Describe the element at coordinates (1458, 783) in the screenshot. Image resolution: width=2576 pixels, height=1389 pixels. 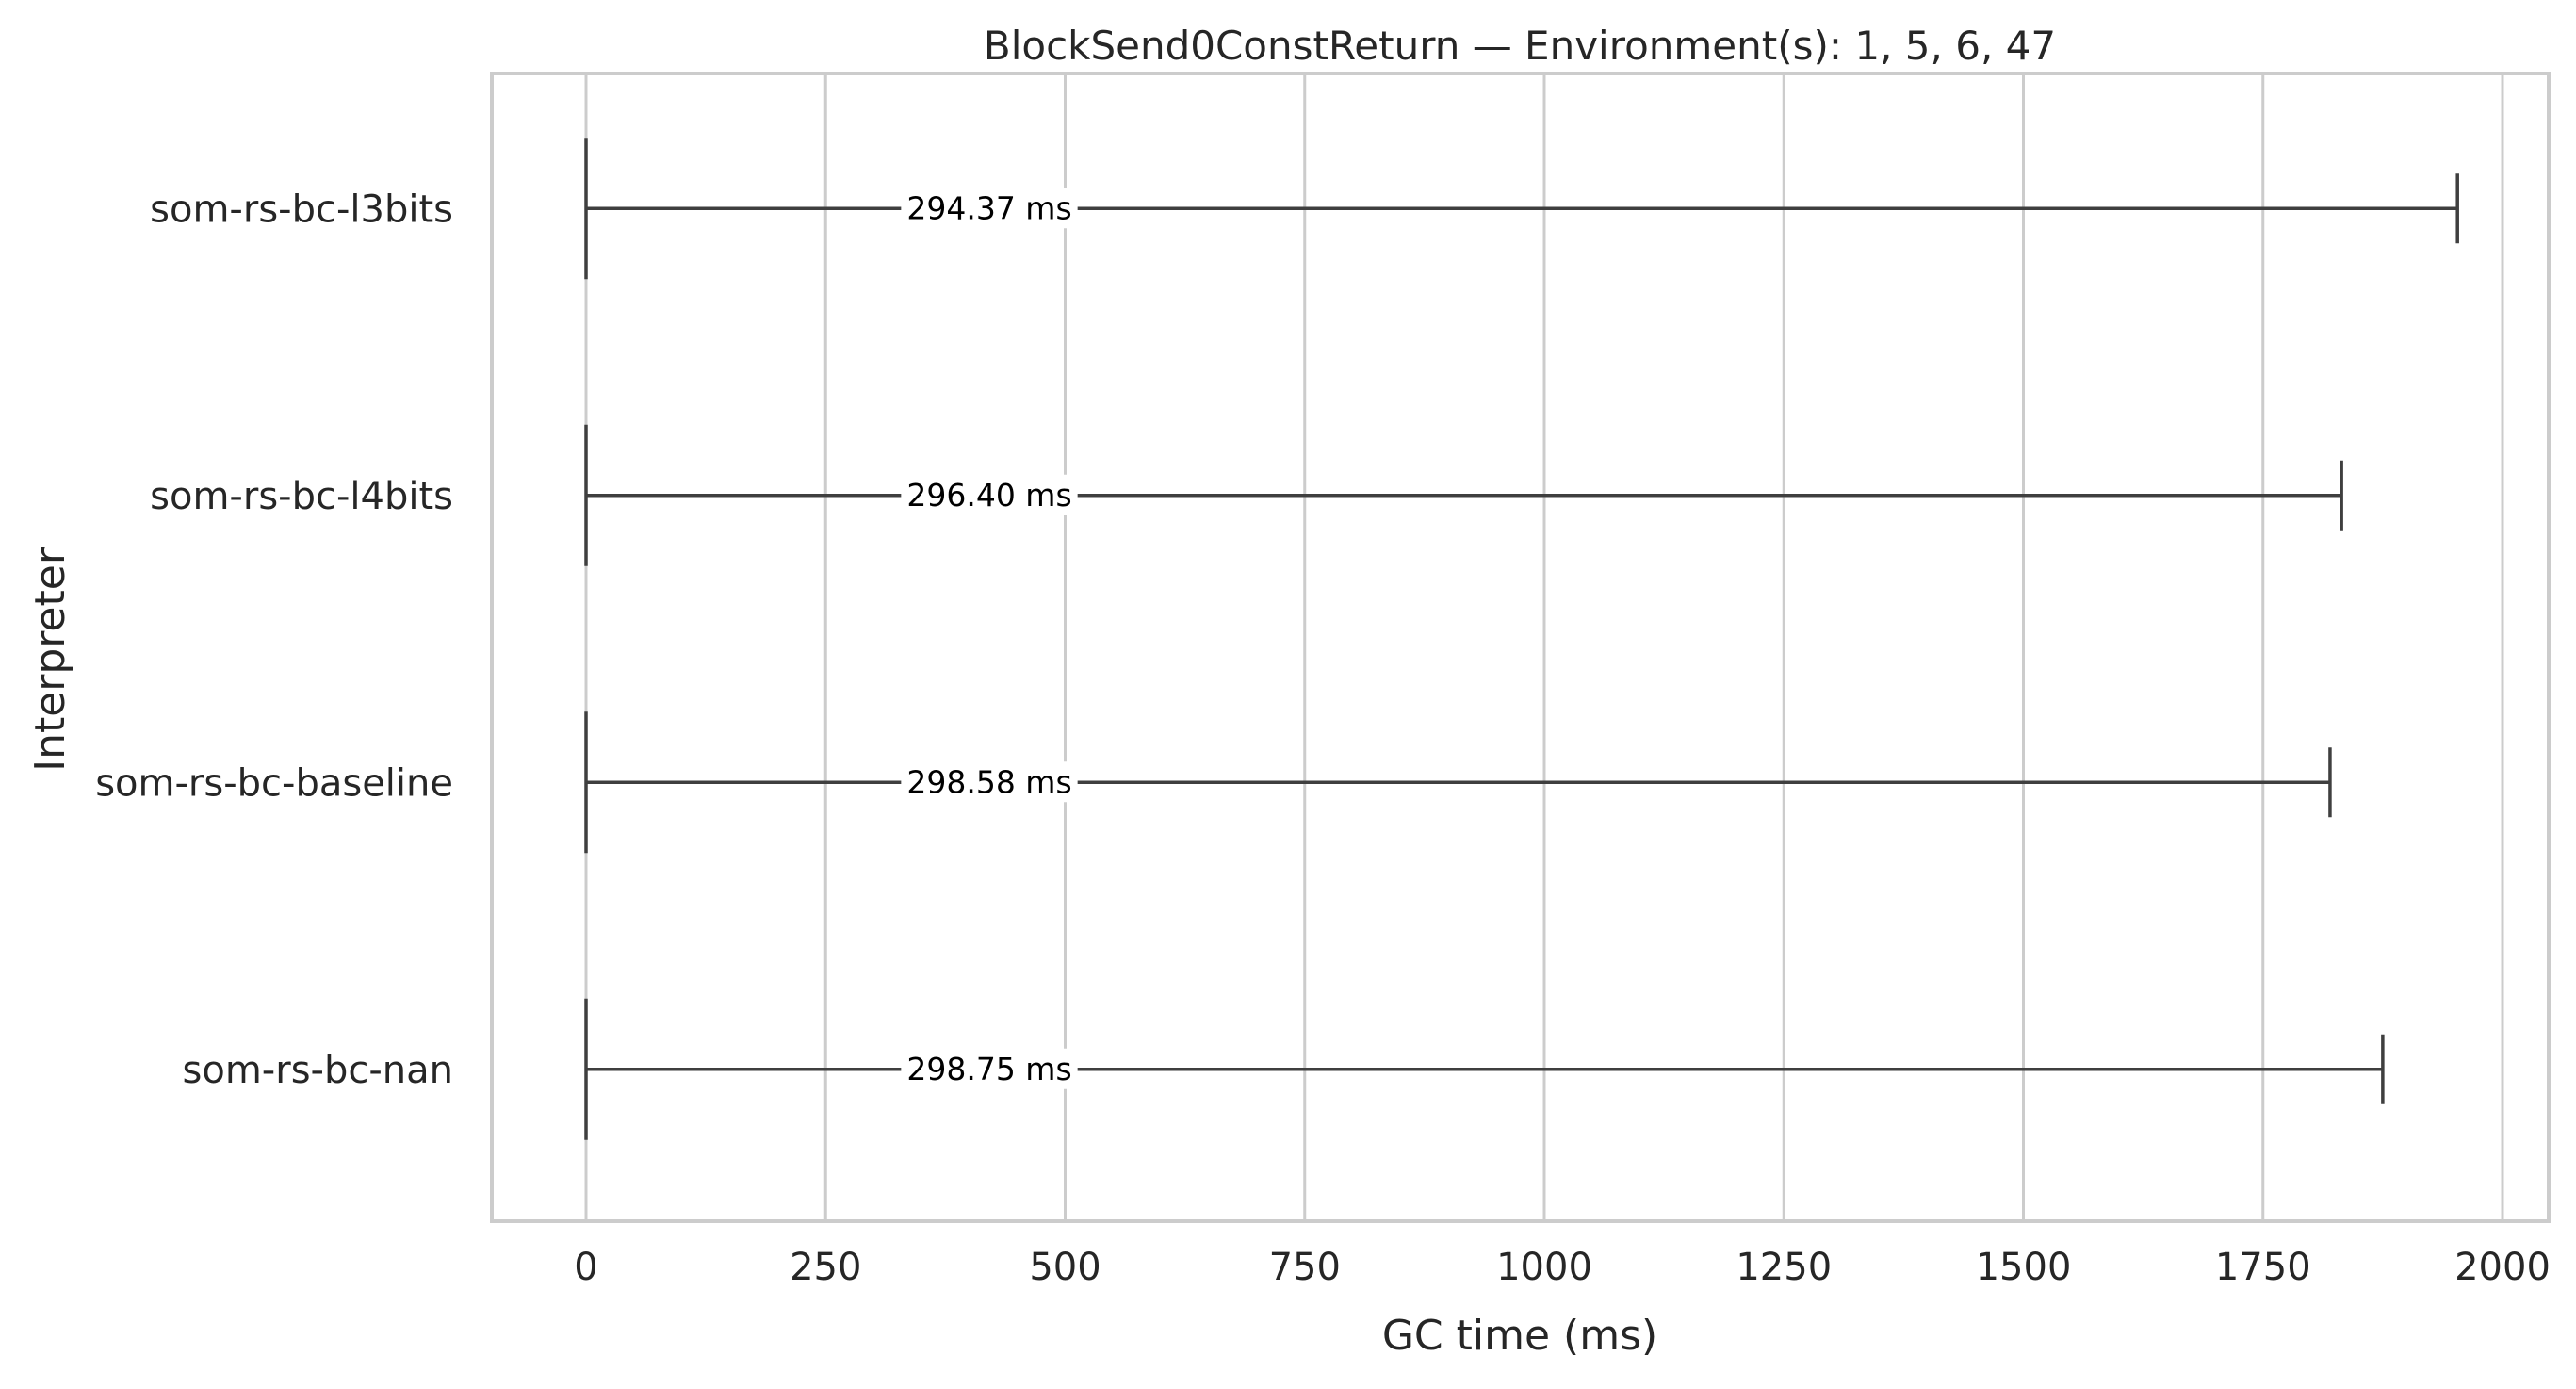
I see `box-som-rs-bc-baseline: 298.58 ms` at that location.